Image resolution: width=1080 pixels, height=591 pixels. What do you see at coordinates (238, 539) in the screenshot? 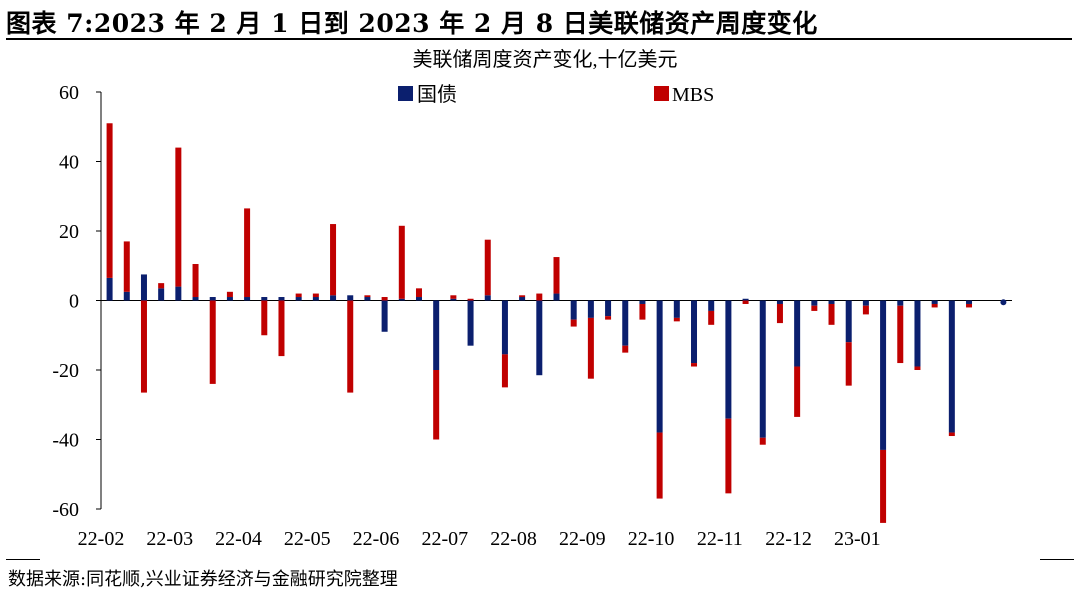
I see `x-tick-label: 22-04` at bounding box center [238, 539].